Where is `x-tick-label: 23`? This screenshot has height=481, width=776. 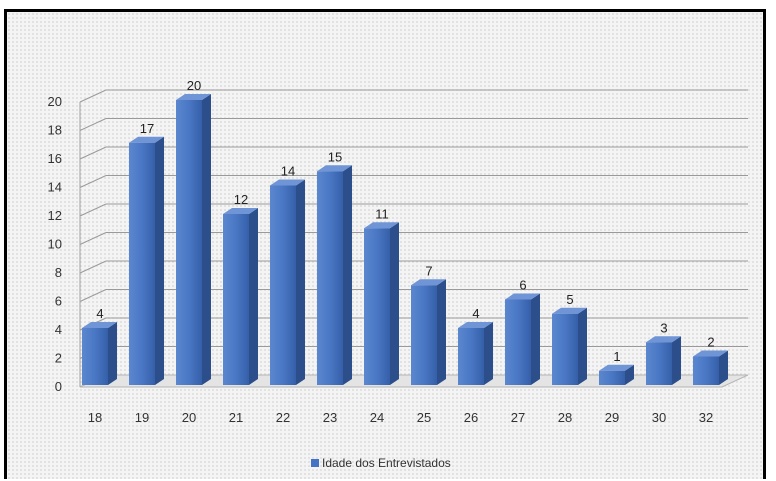
x-tick-label: 23 is located at coordinates (330, 417).